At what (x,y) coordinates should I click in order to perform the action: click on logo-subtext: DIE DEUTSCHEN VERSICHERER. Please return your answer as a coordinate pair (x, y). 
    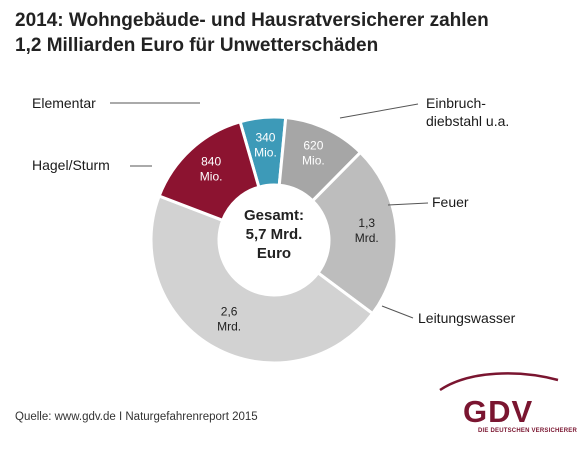
    Looking at the image, I should click on (528, 431).